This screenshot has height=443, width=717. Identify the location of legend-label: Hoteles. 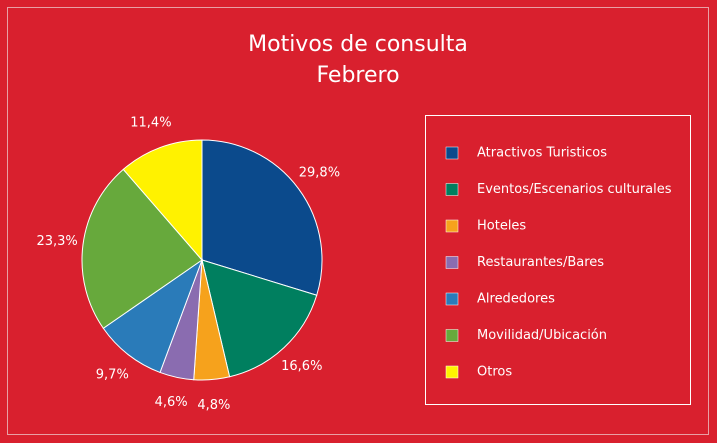
(501, 226).